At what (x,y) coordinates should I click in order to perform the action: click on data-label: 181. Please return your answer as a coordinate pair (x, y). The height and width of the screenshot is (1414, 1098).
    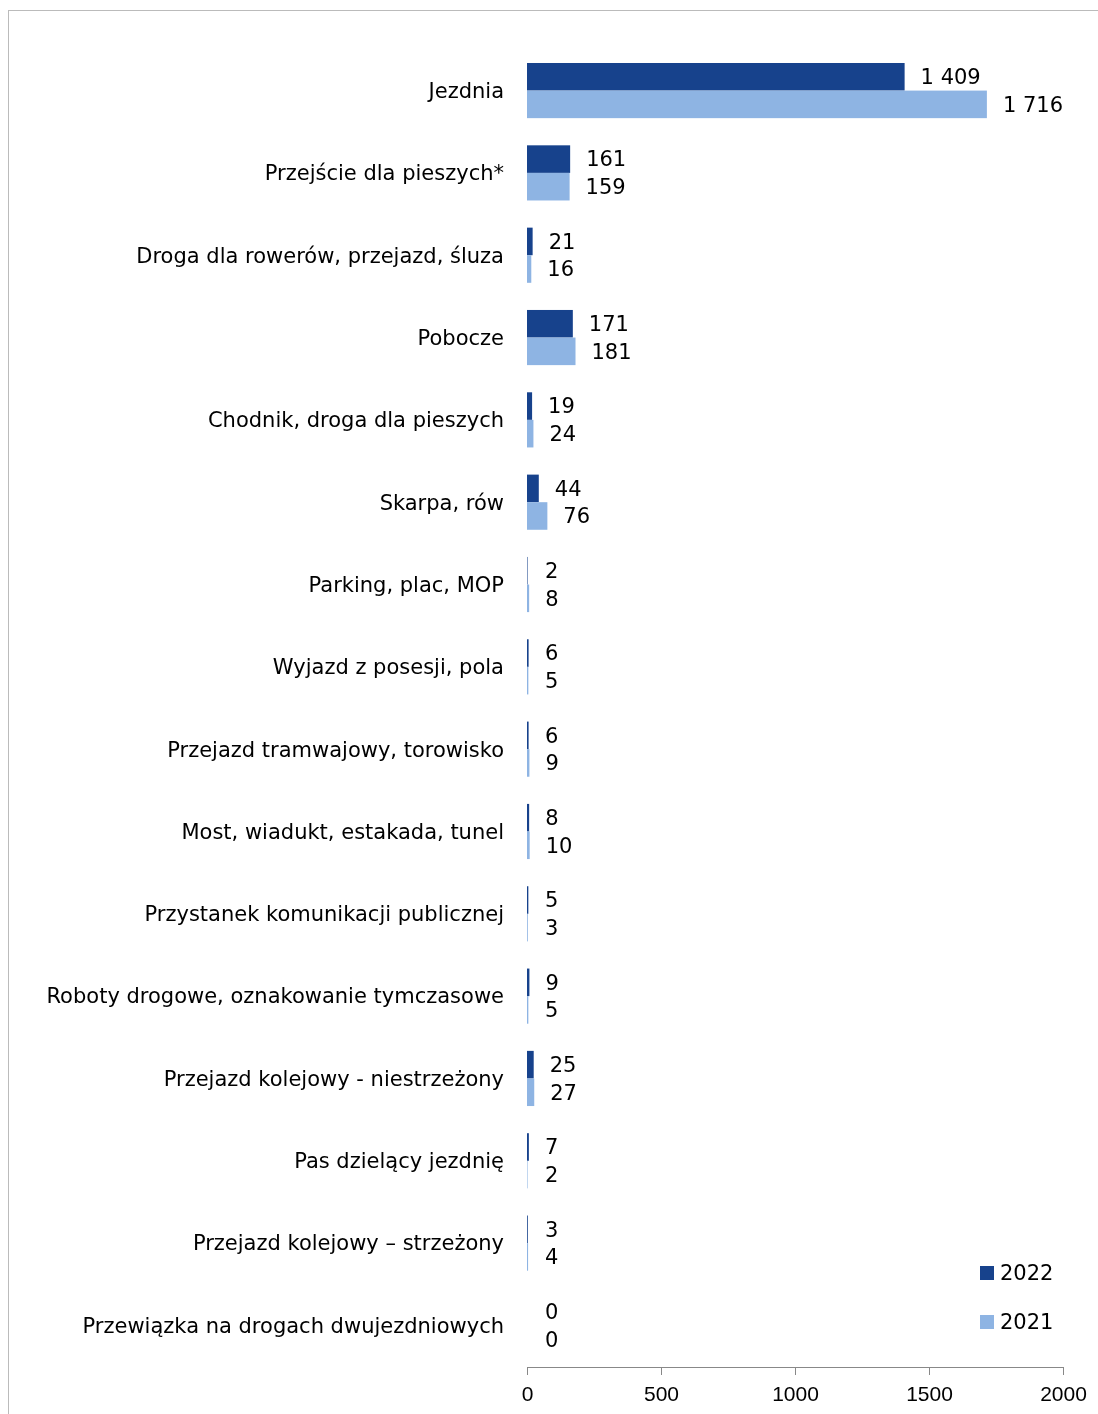
    Looking at the image, I should click on (611, 351).